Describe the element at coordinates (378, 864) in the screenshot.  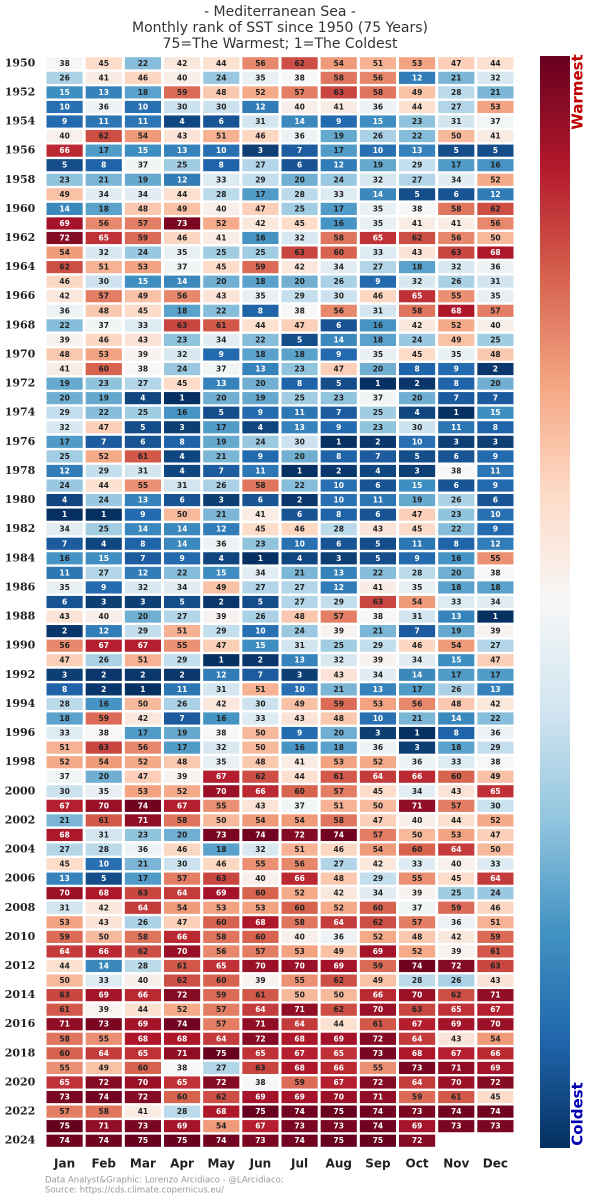
I see `cell-label: 42` at that location.